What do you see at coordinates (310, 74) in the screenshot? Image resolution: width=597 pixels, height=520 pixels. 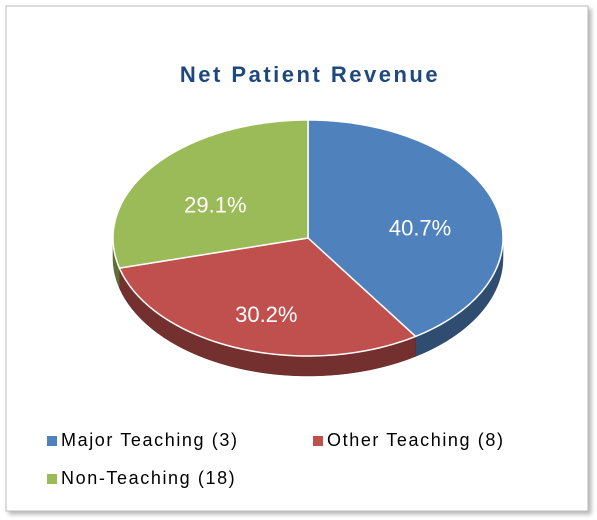 I see `chart-title: Net Patient Revenue` at bounding box center [310, 74].